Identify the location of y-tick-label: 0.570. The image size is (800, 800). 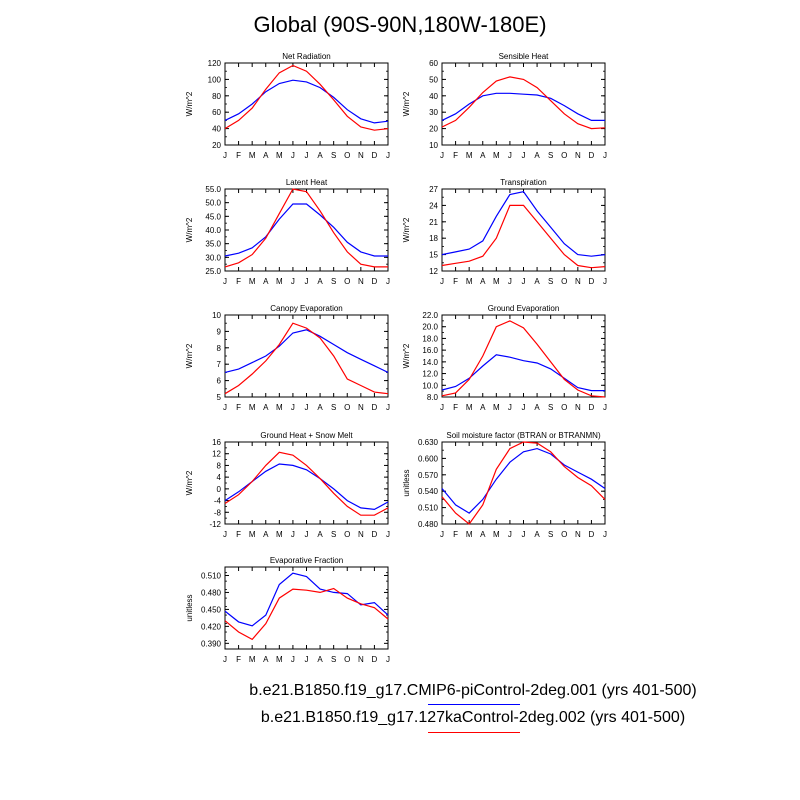
(428, 475).